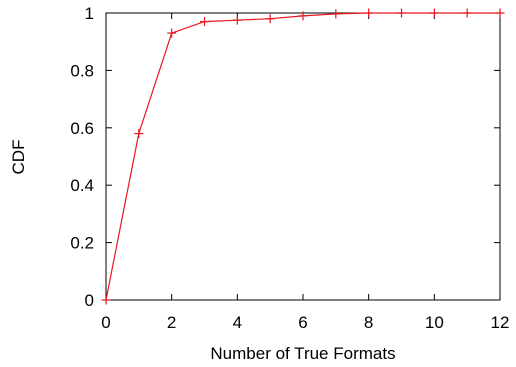 Image resolution: width=516 pixels, height=367 pixels. What do you see at coordinates (89, 13) in the screenshot?
I see `y-tick-label: 1` at bounding box center [89, 13].